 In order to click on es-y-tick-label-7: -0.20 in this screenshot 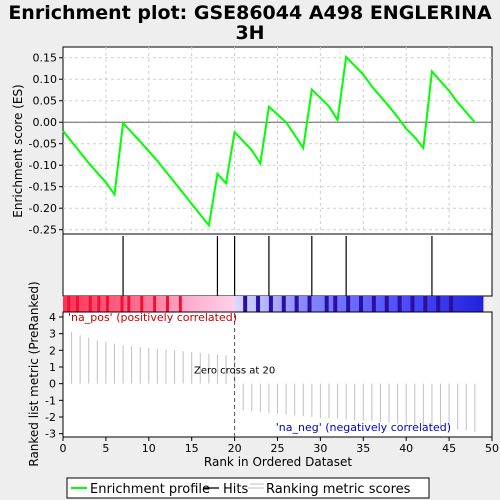, I will do `click(43, 208)`.